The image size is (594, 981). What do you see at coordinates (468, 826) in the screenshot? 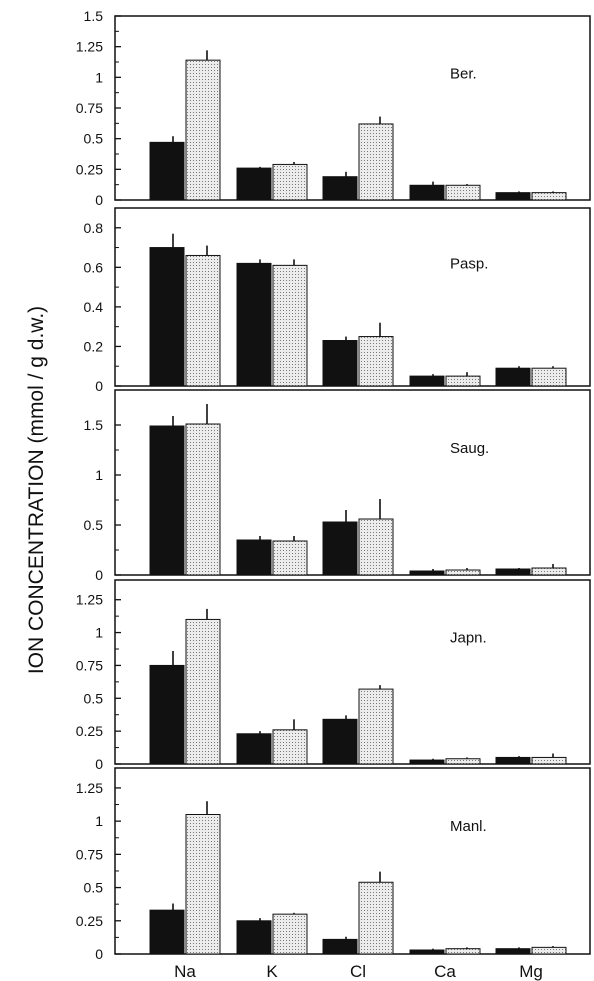
I see `panel-name: Manl.` at bounding box center [468, 826].